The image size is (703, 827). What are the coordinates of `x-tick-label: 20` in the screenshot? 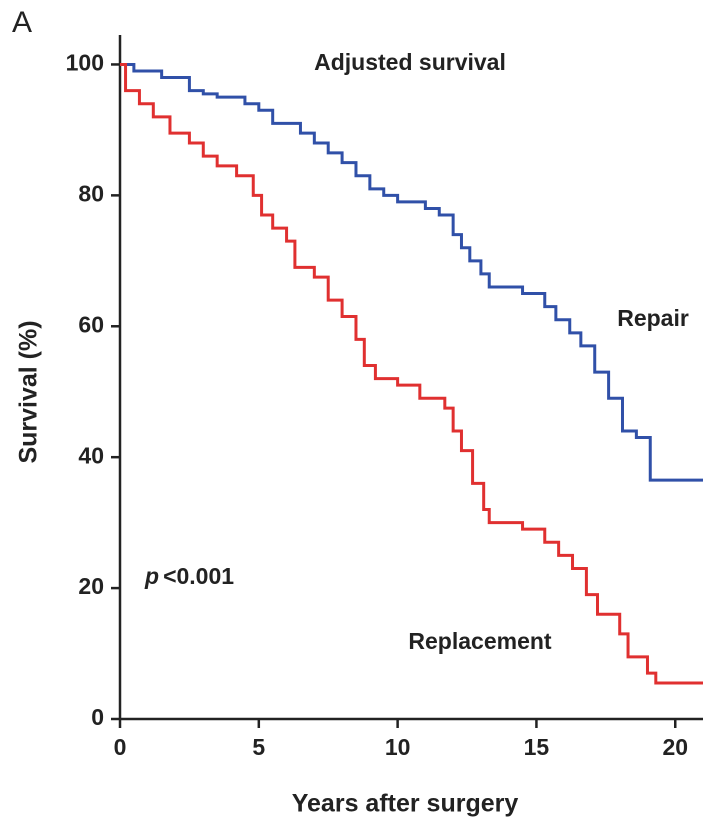 It's located at (675, 747).